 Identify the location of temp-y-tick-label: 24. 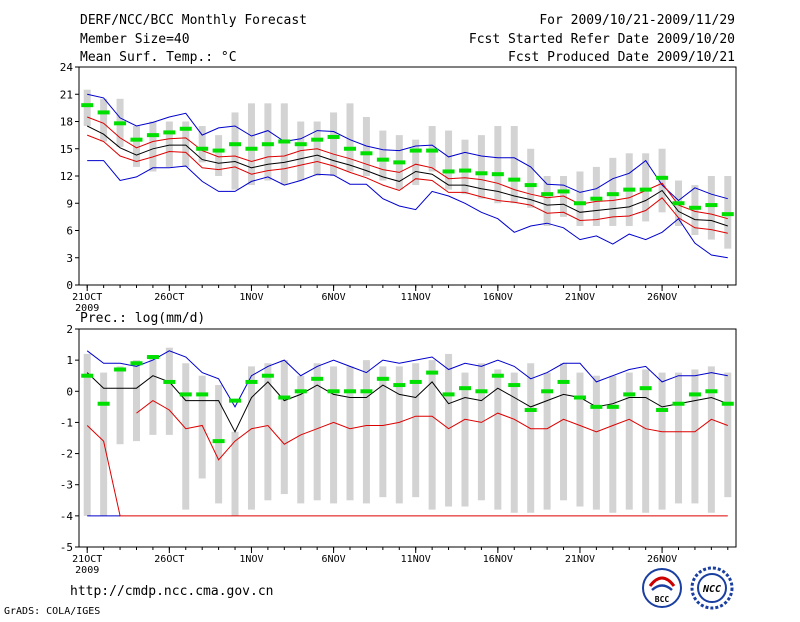
(67, 67).